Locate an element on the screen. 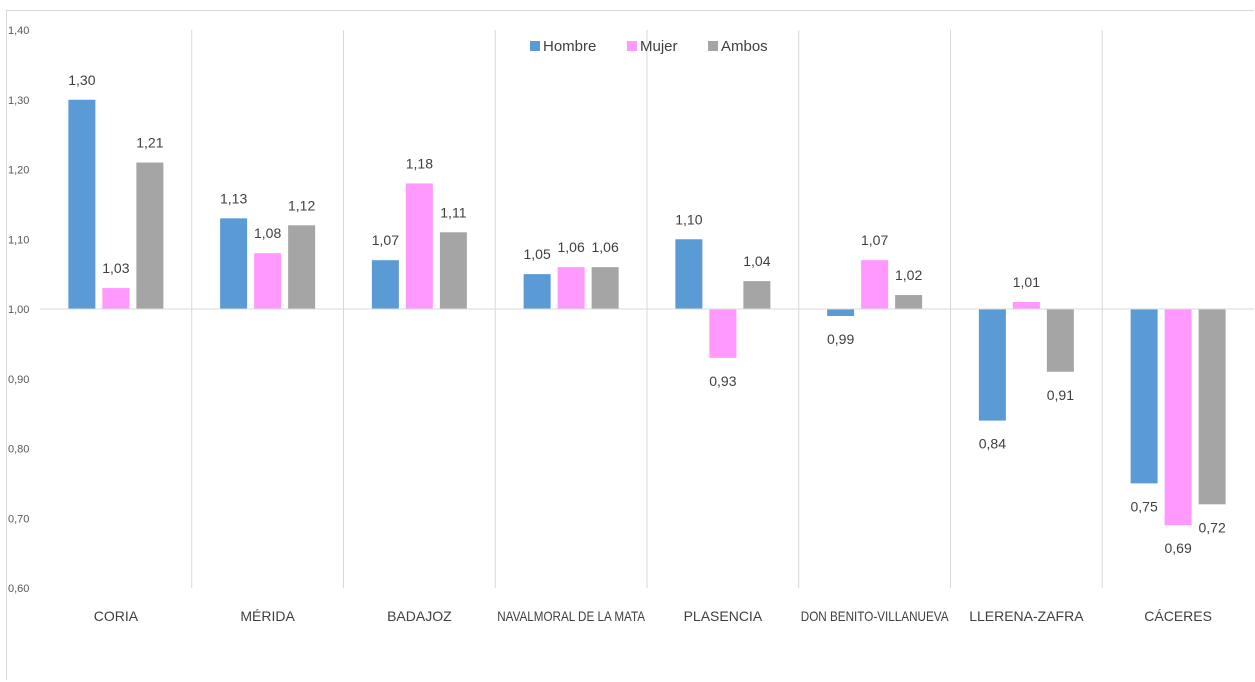 The image size is (1255, 682). x-tick-label: PLASENCIA is located at coordinates (723, 616).